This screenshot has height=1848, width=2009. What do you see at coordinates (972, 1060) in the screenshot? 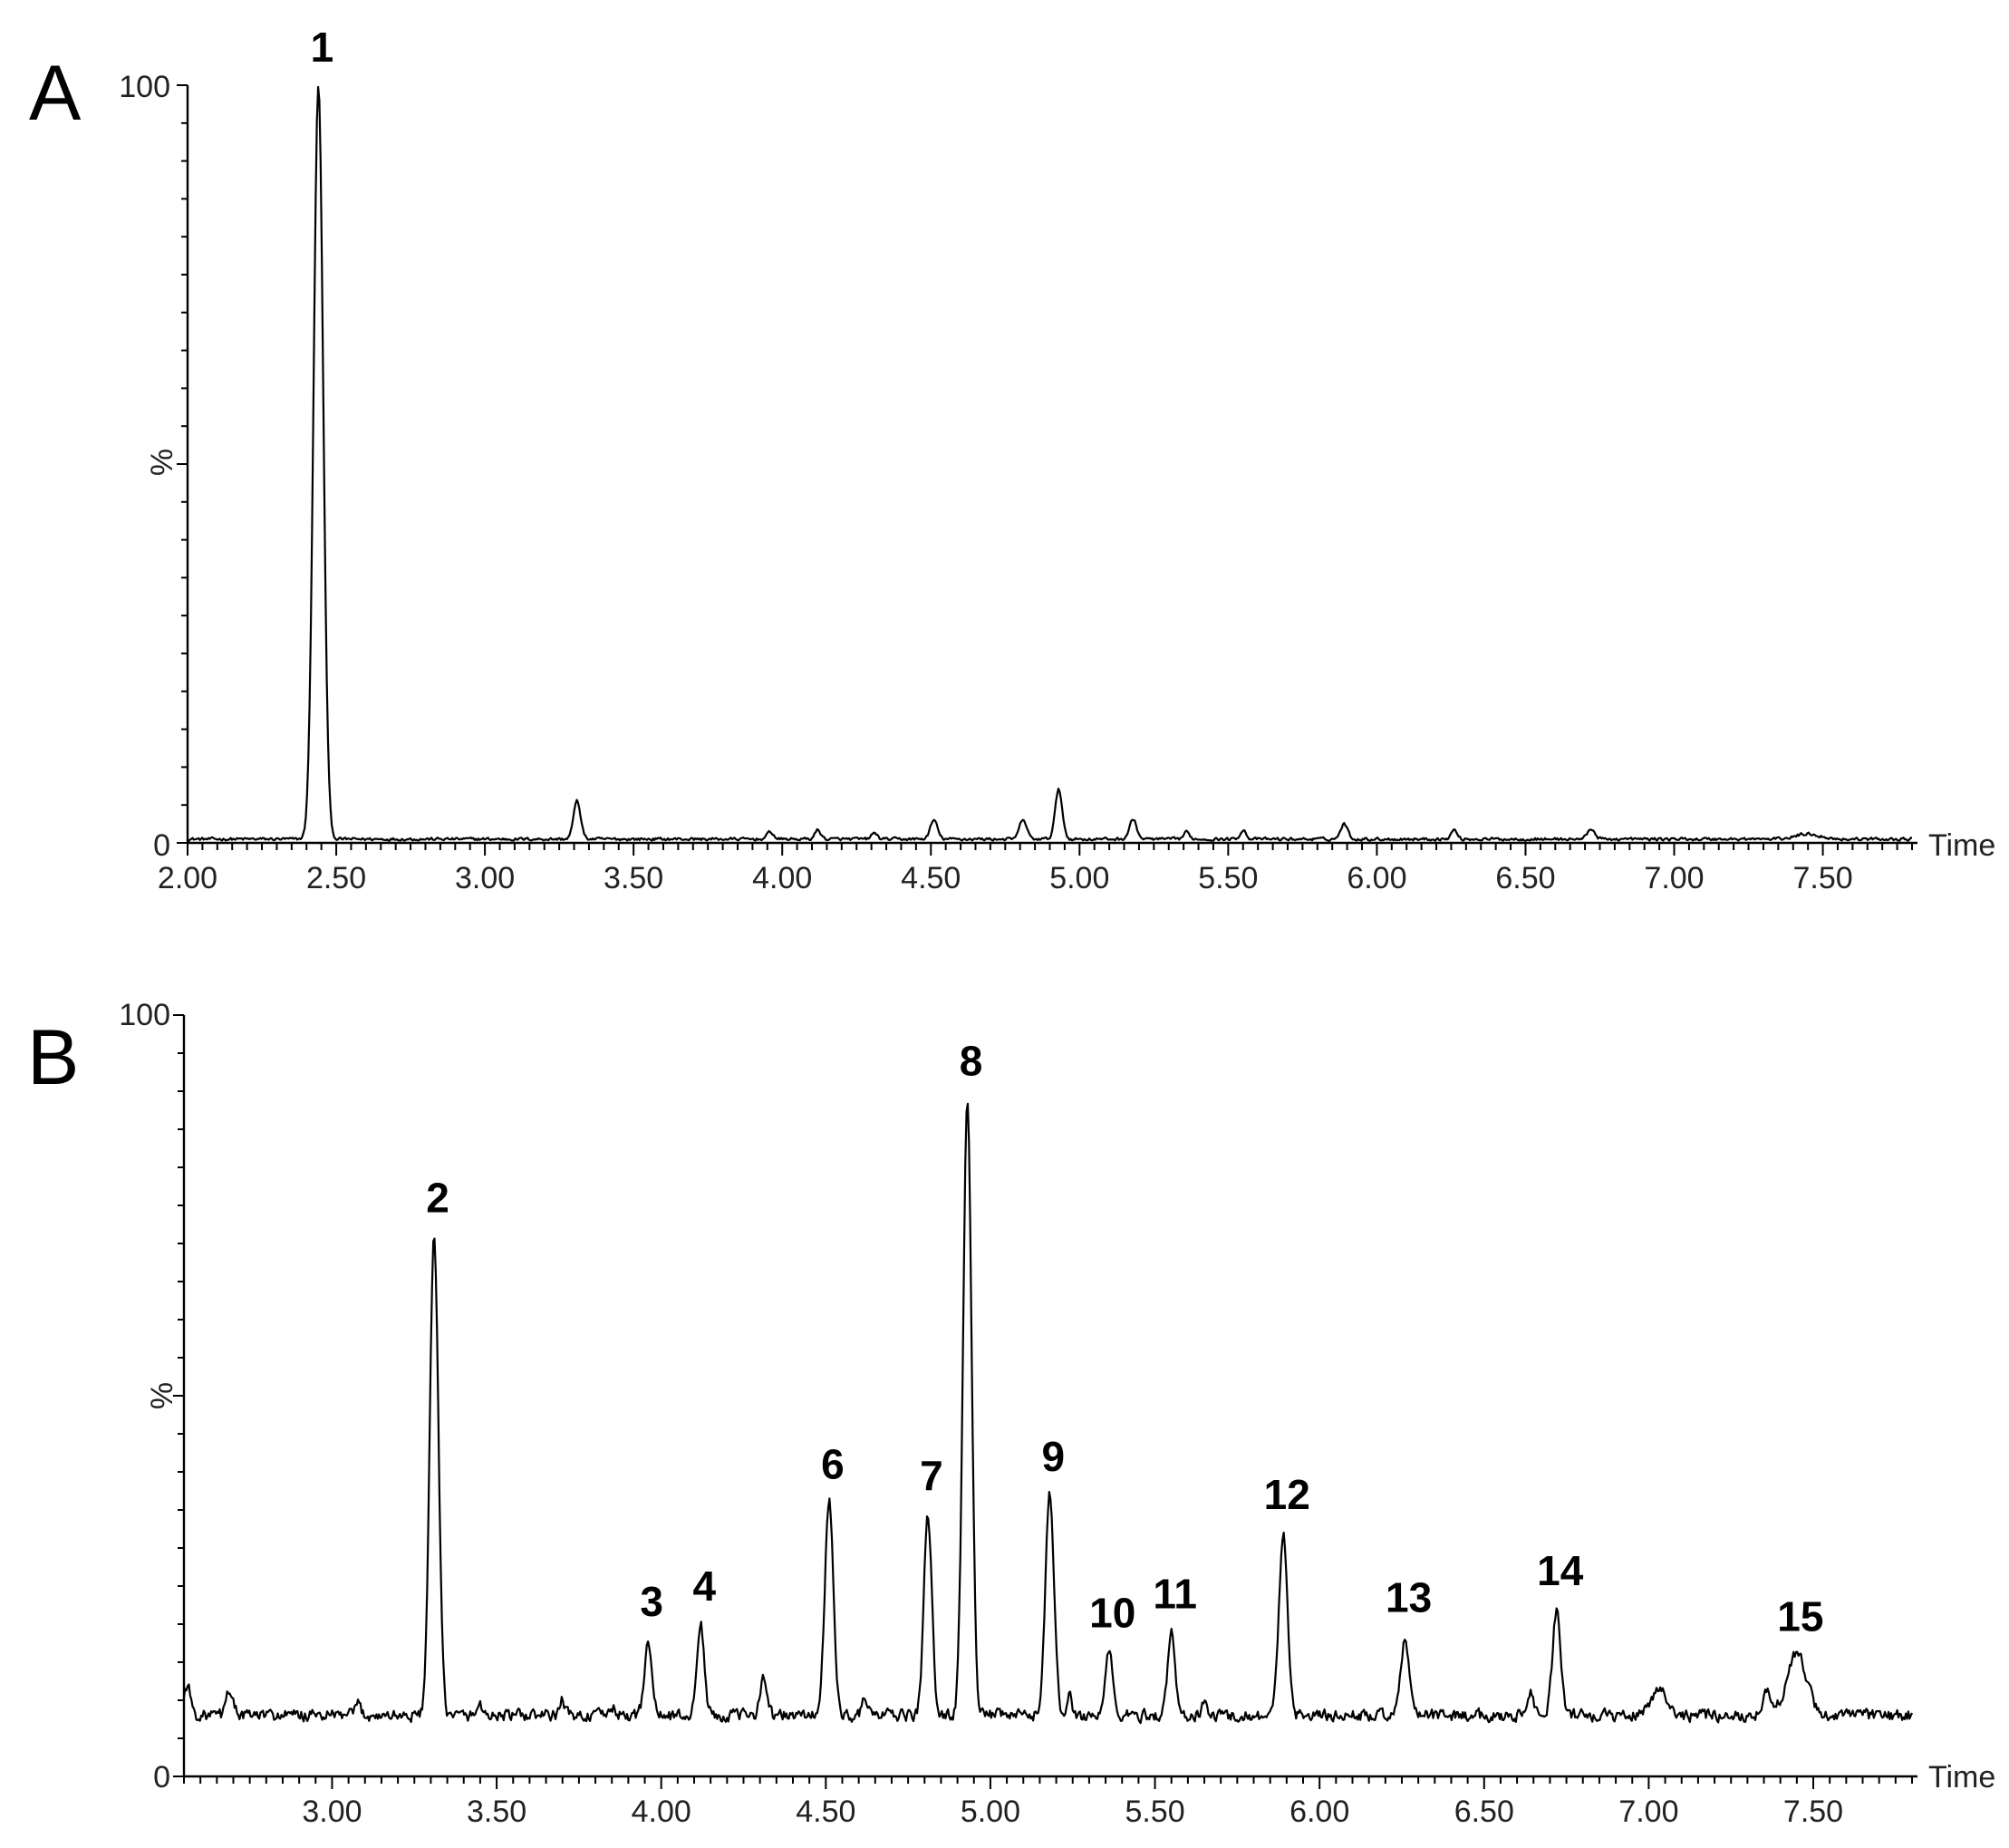
I see `panel-b-peak-label-8: 8` at bounding box center [972, 1060].